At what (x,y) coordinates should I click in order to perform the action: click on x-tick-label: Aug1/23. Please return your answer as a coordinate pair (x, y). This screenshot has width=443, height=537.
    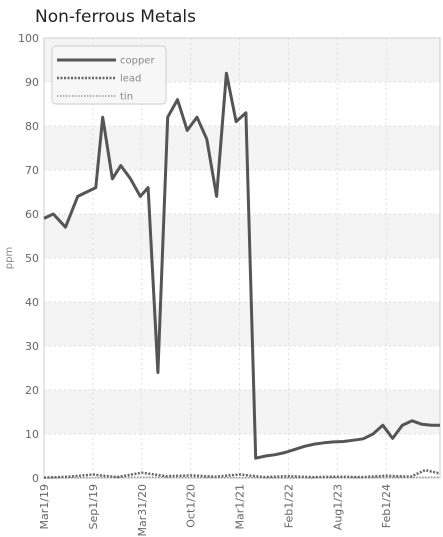
    Looking at the image, I should click on (337, 507).